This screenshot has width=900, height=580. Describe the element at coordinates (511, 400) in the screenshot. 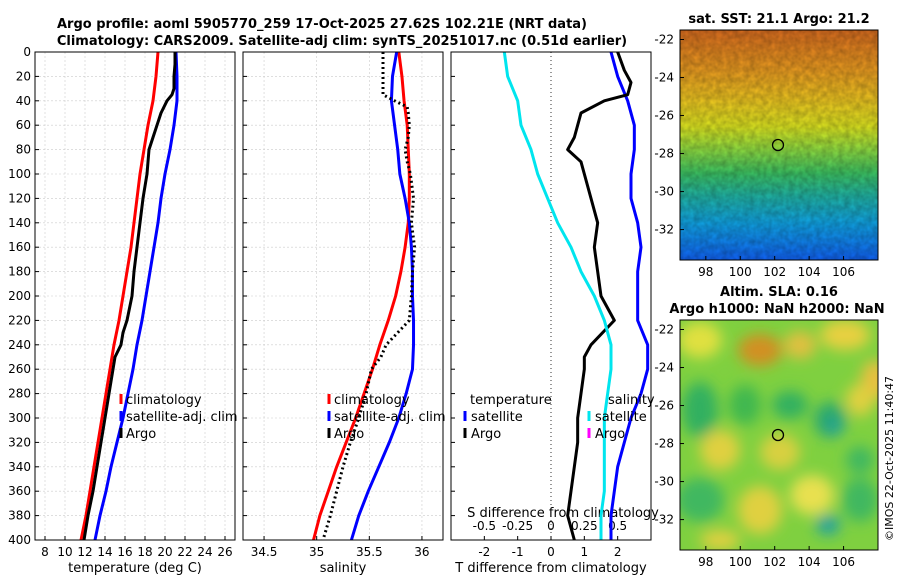

I see `legend-title: temperature` at that location.